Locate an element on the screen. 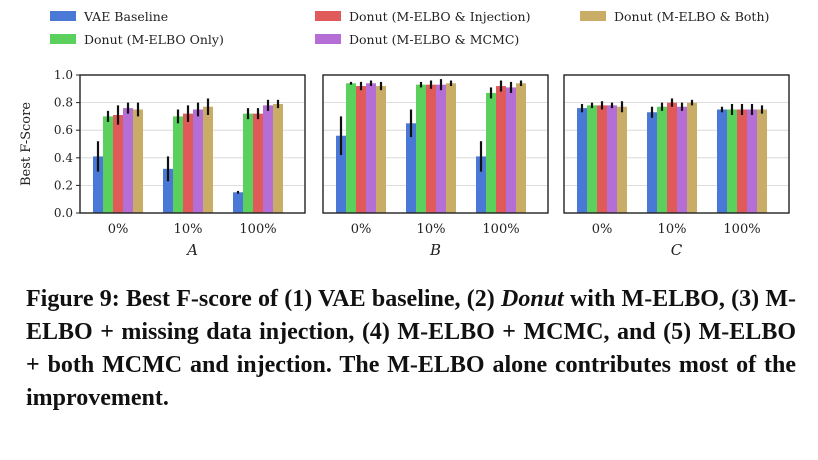 Image resolution: width=818 pixels, height=460 pixels. y-tick-label: 0.0 is located at coordinates (63, 213).